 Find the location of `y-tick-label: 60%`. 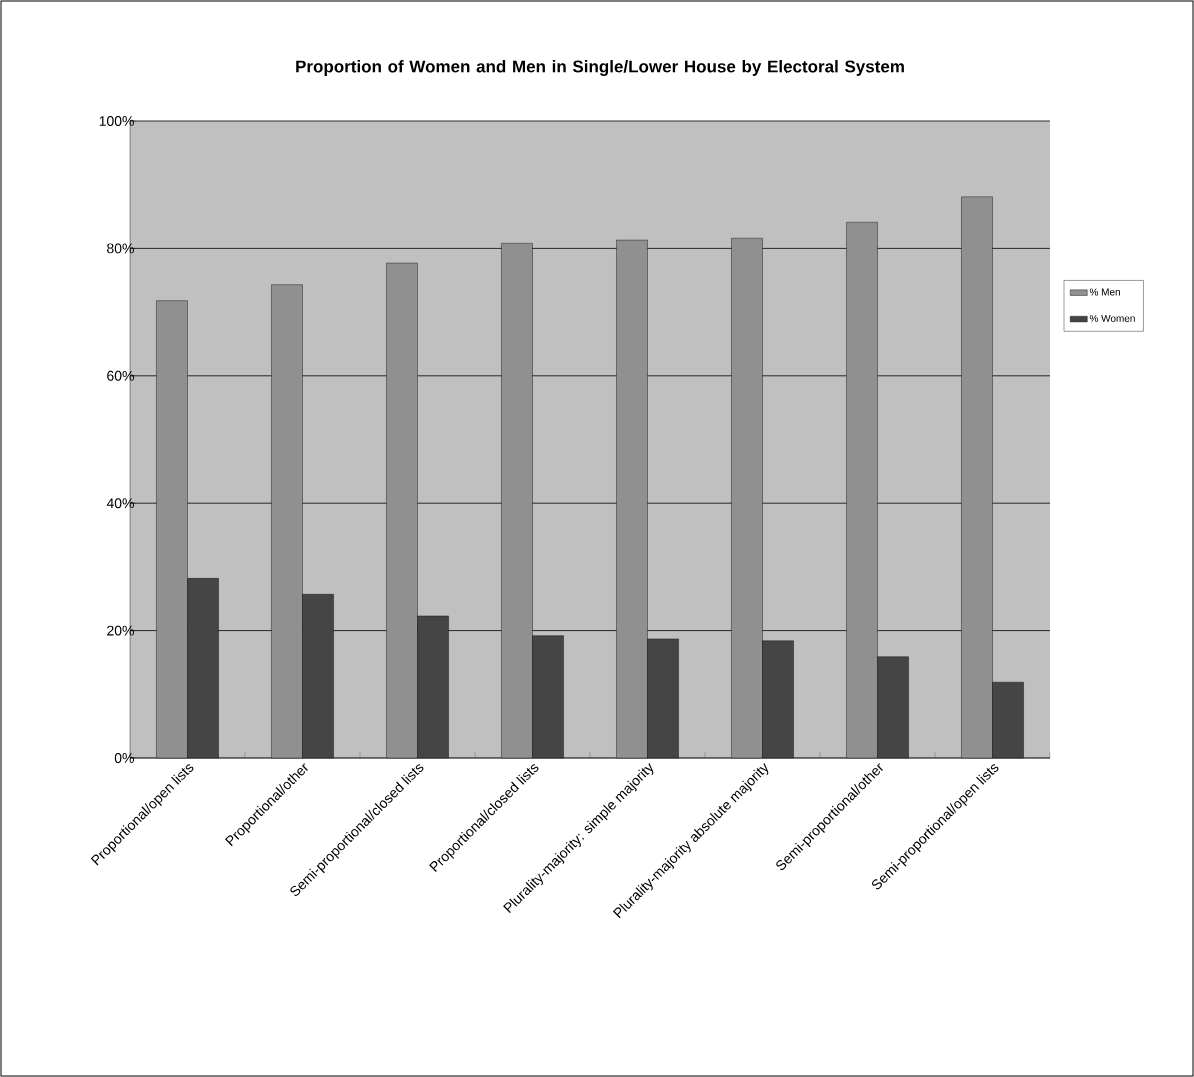

y-tick-label: 60% is located at coordinates (120, 375).